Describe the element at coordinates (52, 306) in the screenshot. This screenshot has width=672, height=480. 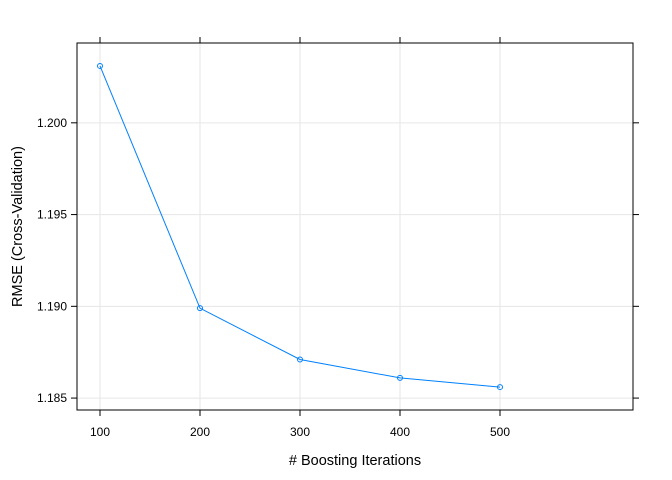
I see `y-tick-label: 1.190` at that location.